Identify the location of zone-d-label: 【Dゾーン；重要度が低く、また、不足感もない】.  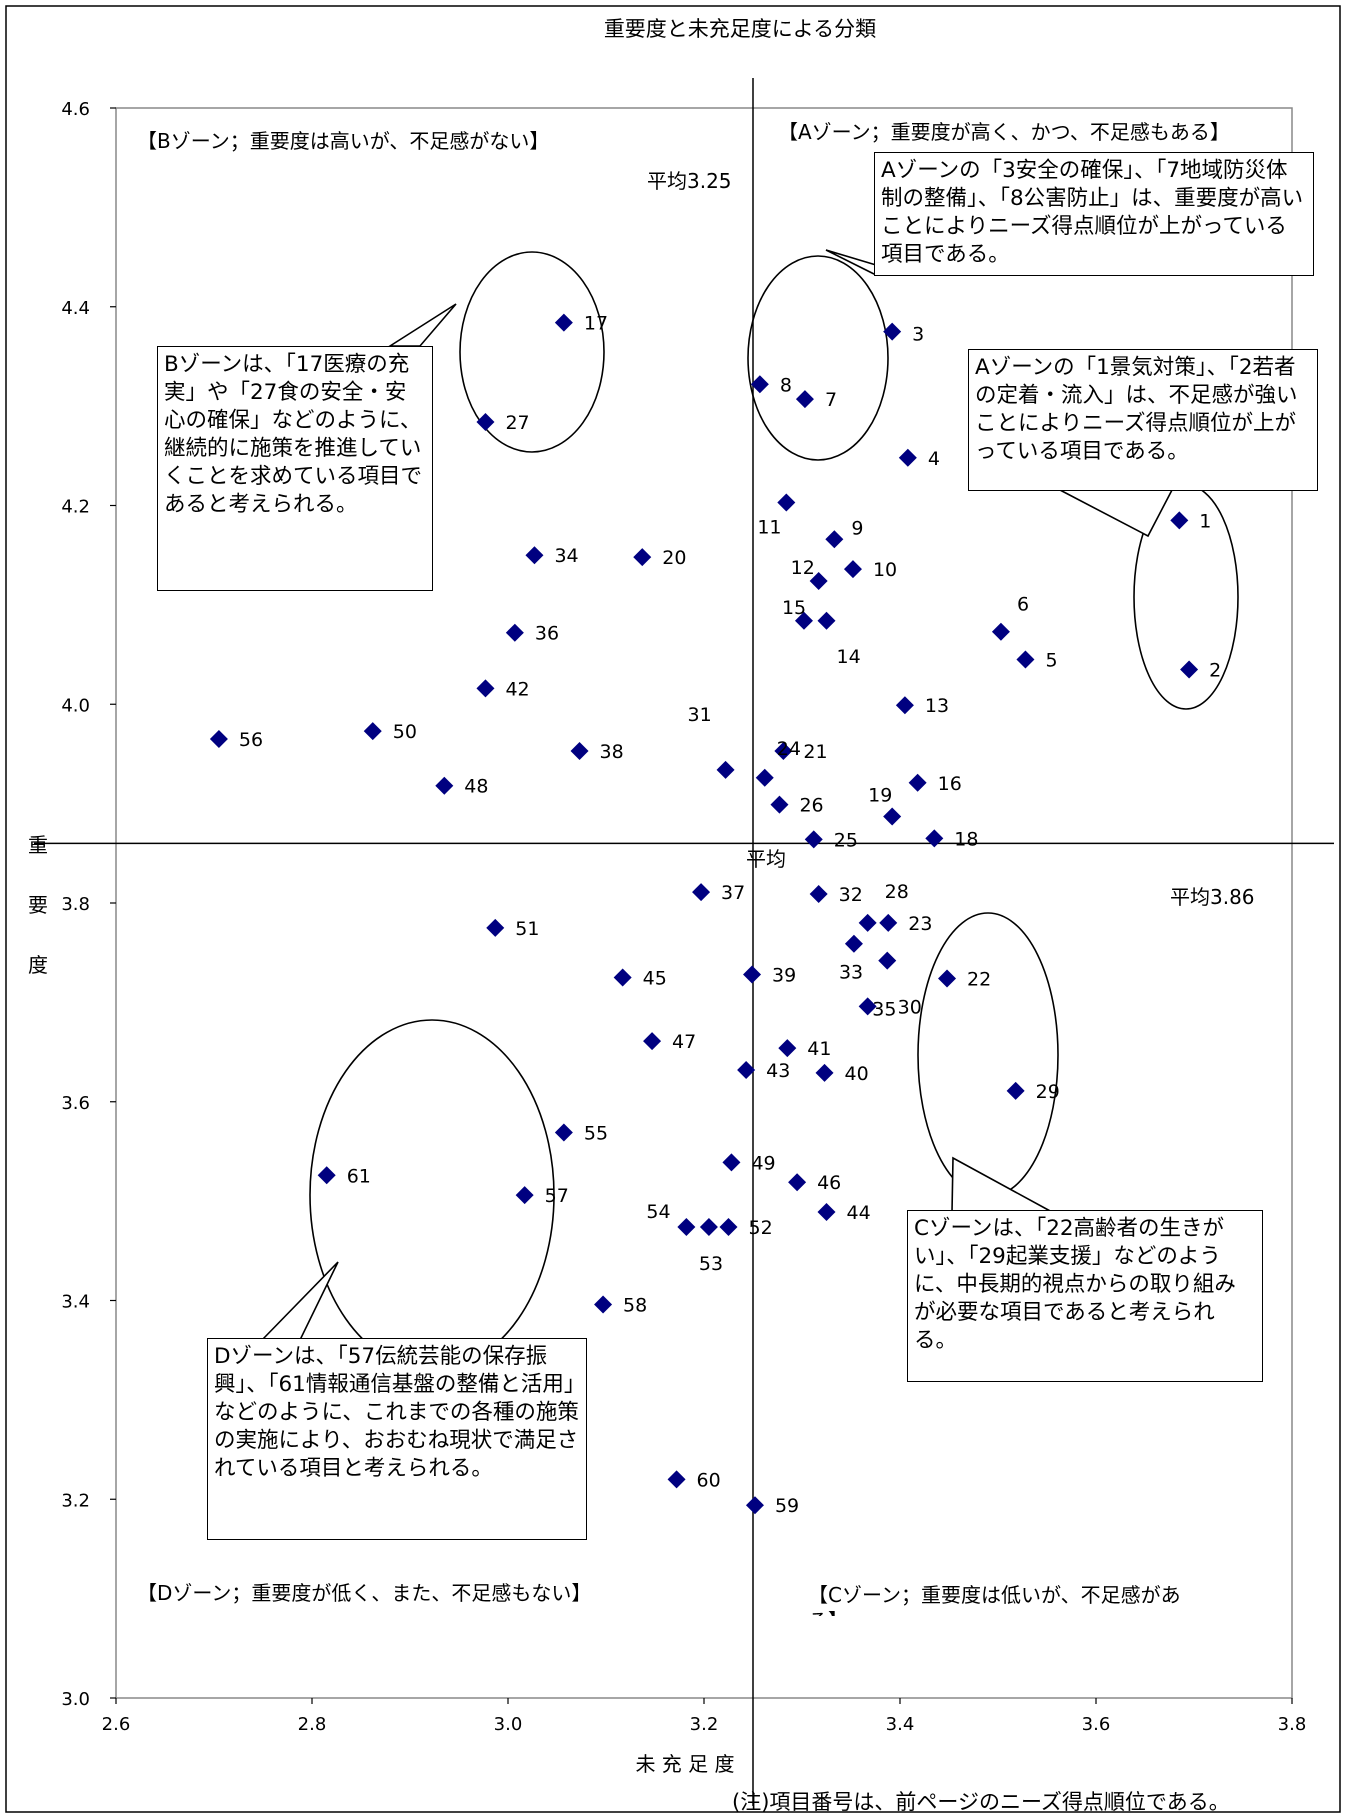
(364, 1593).